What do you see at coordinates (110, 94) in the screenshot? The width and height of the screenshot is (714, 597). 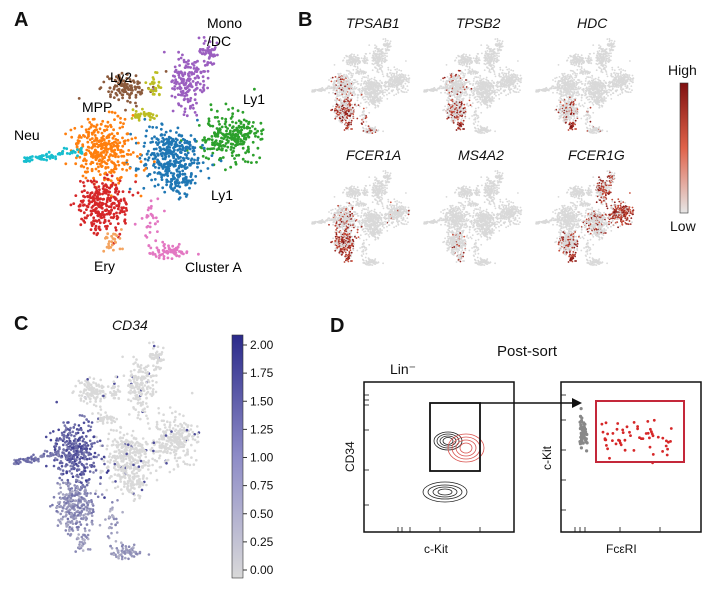 I see `umap-point-ly2` at bounding box center [110, 94].